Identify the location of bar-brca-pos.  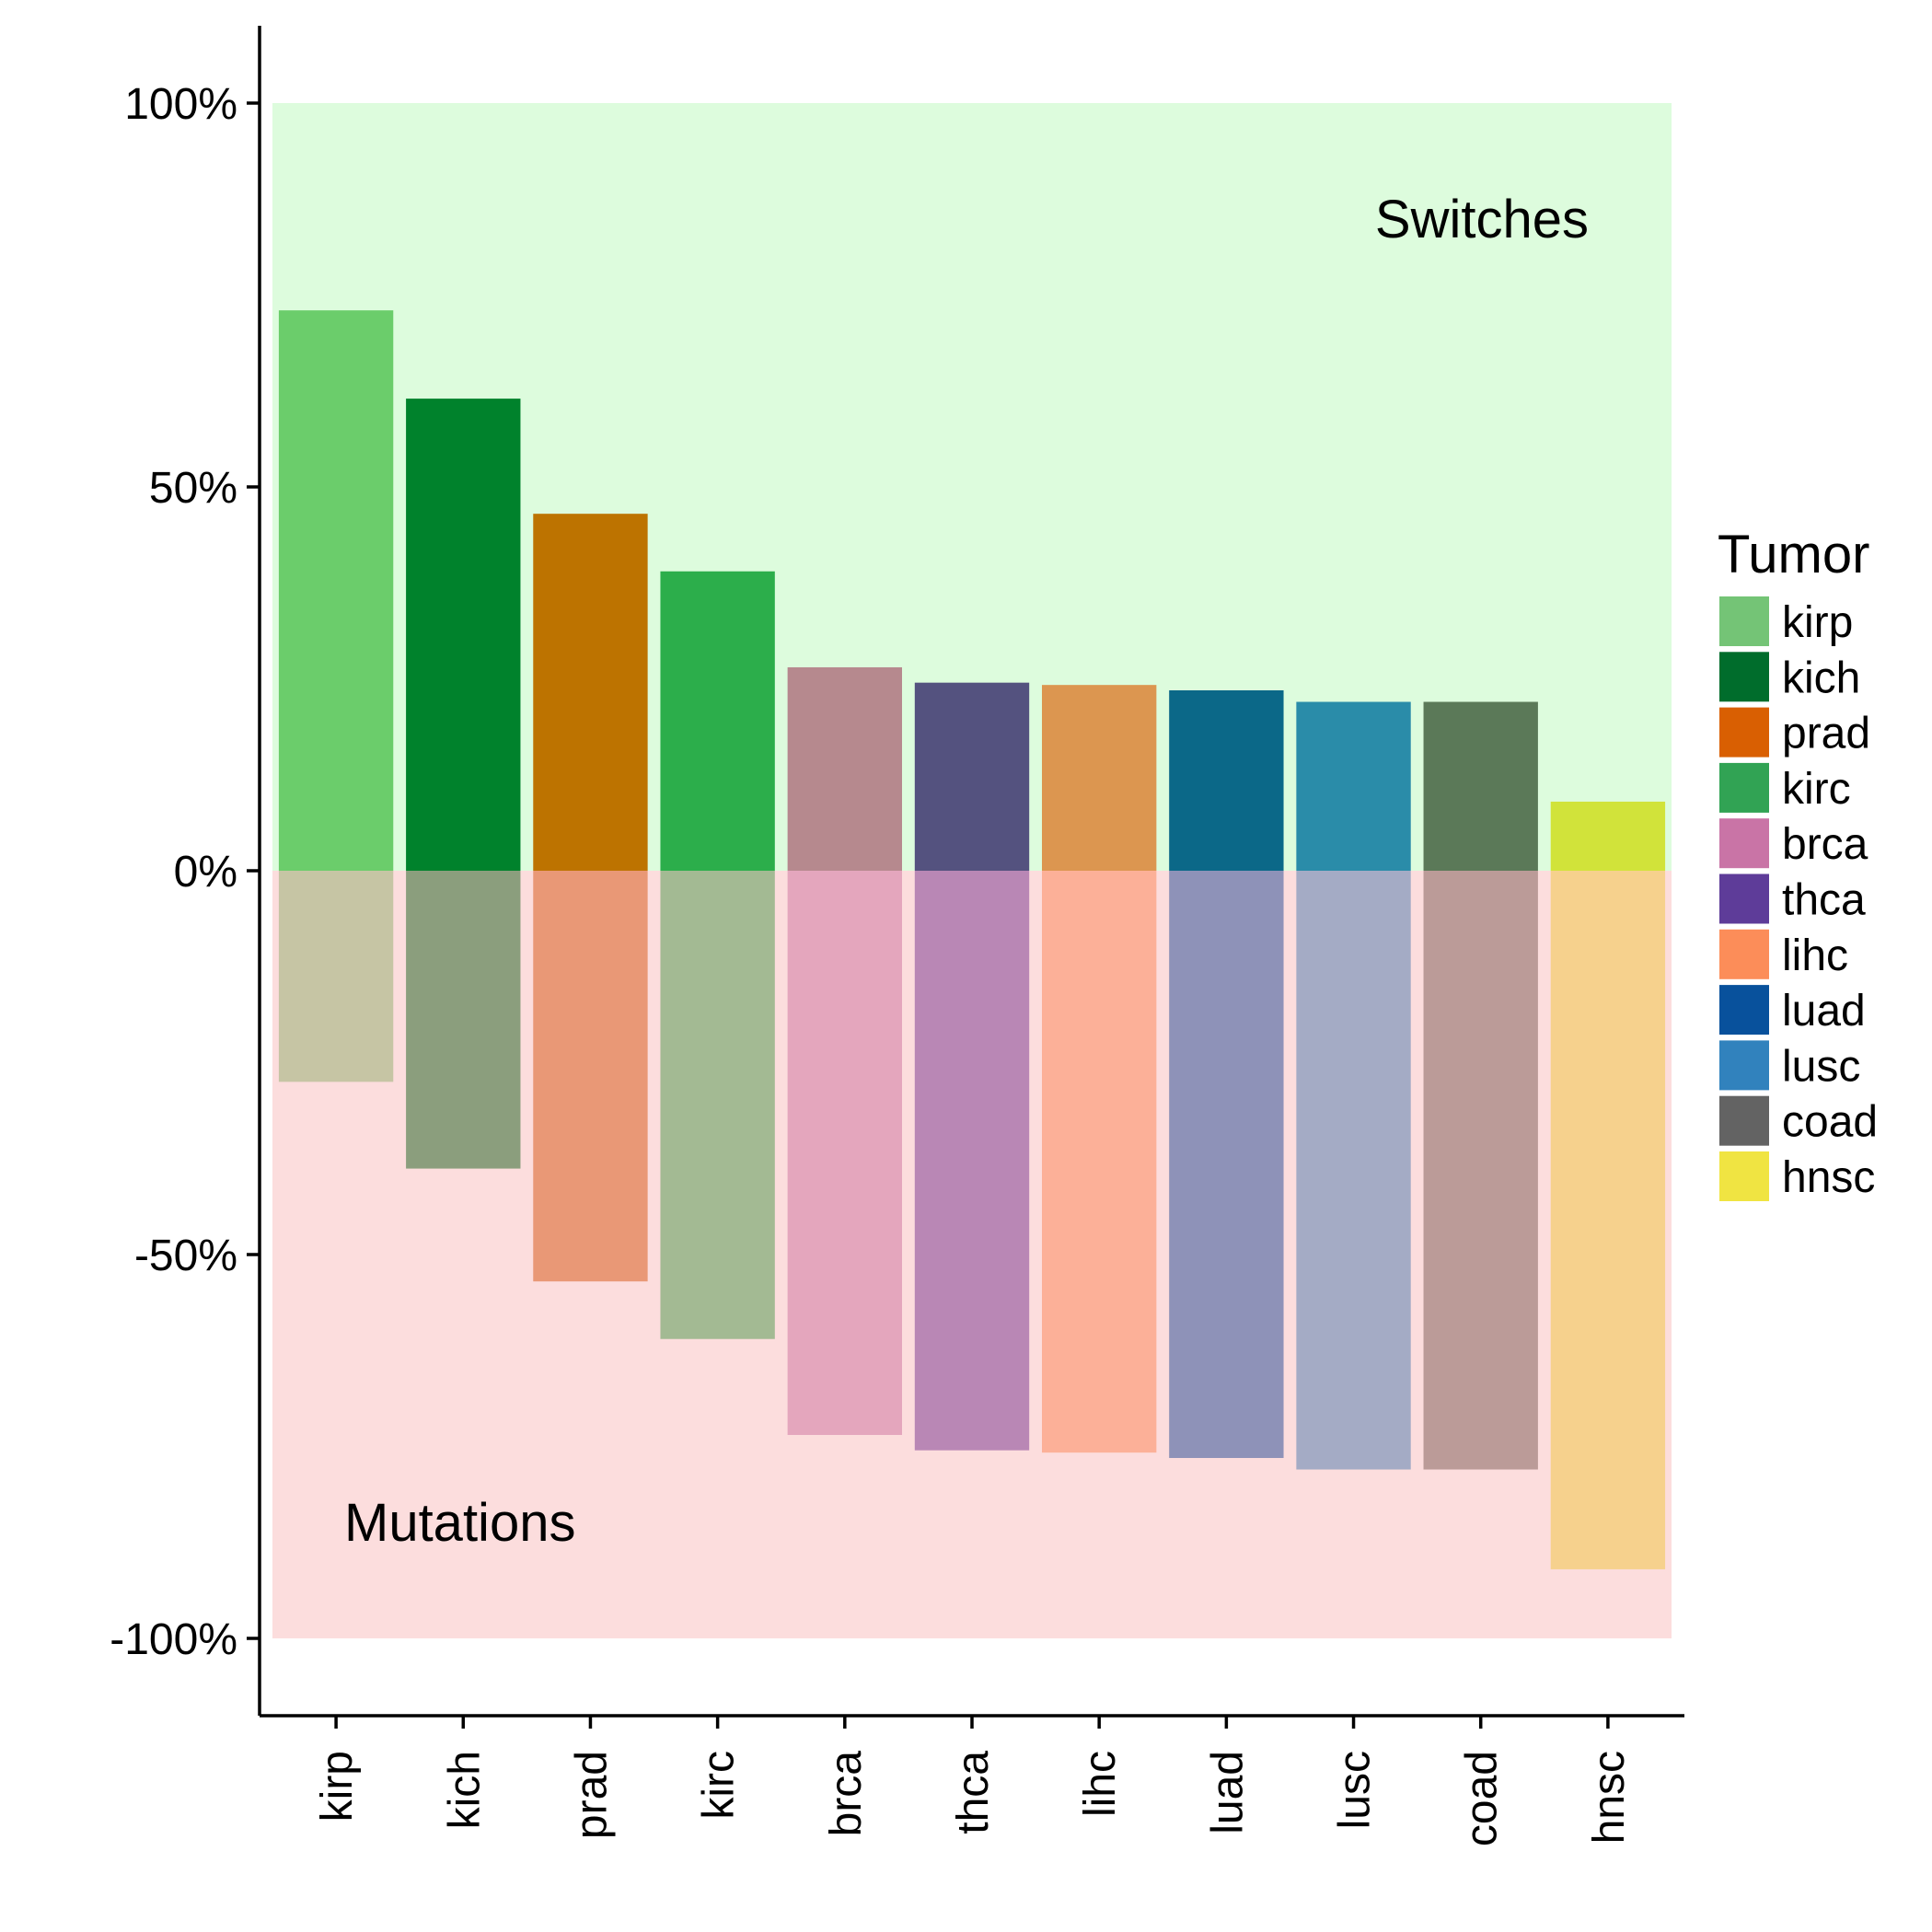
(845, 769).